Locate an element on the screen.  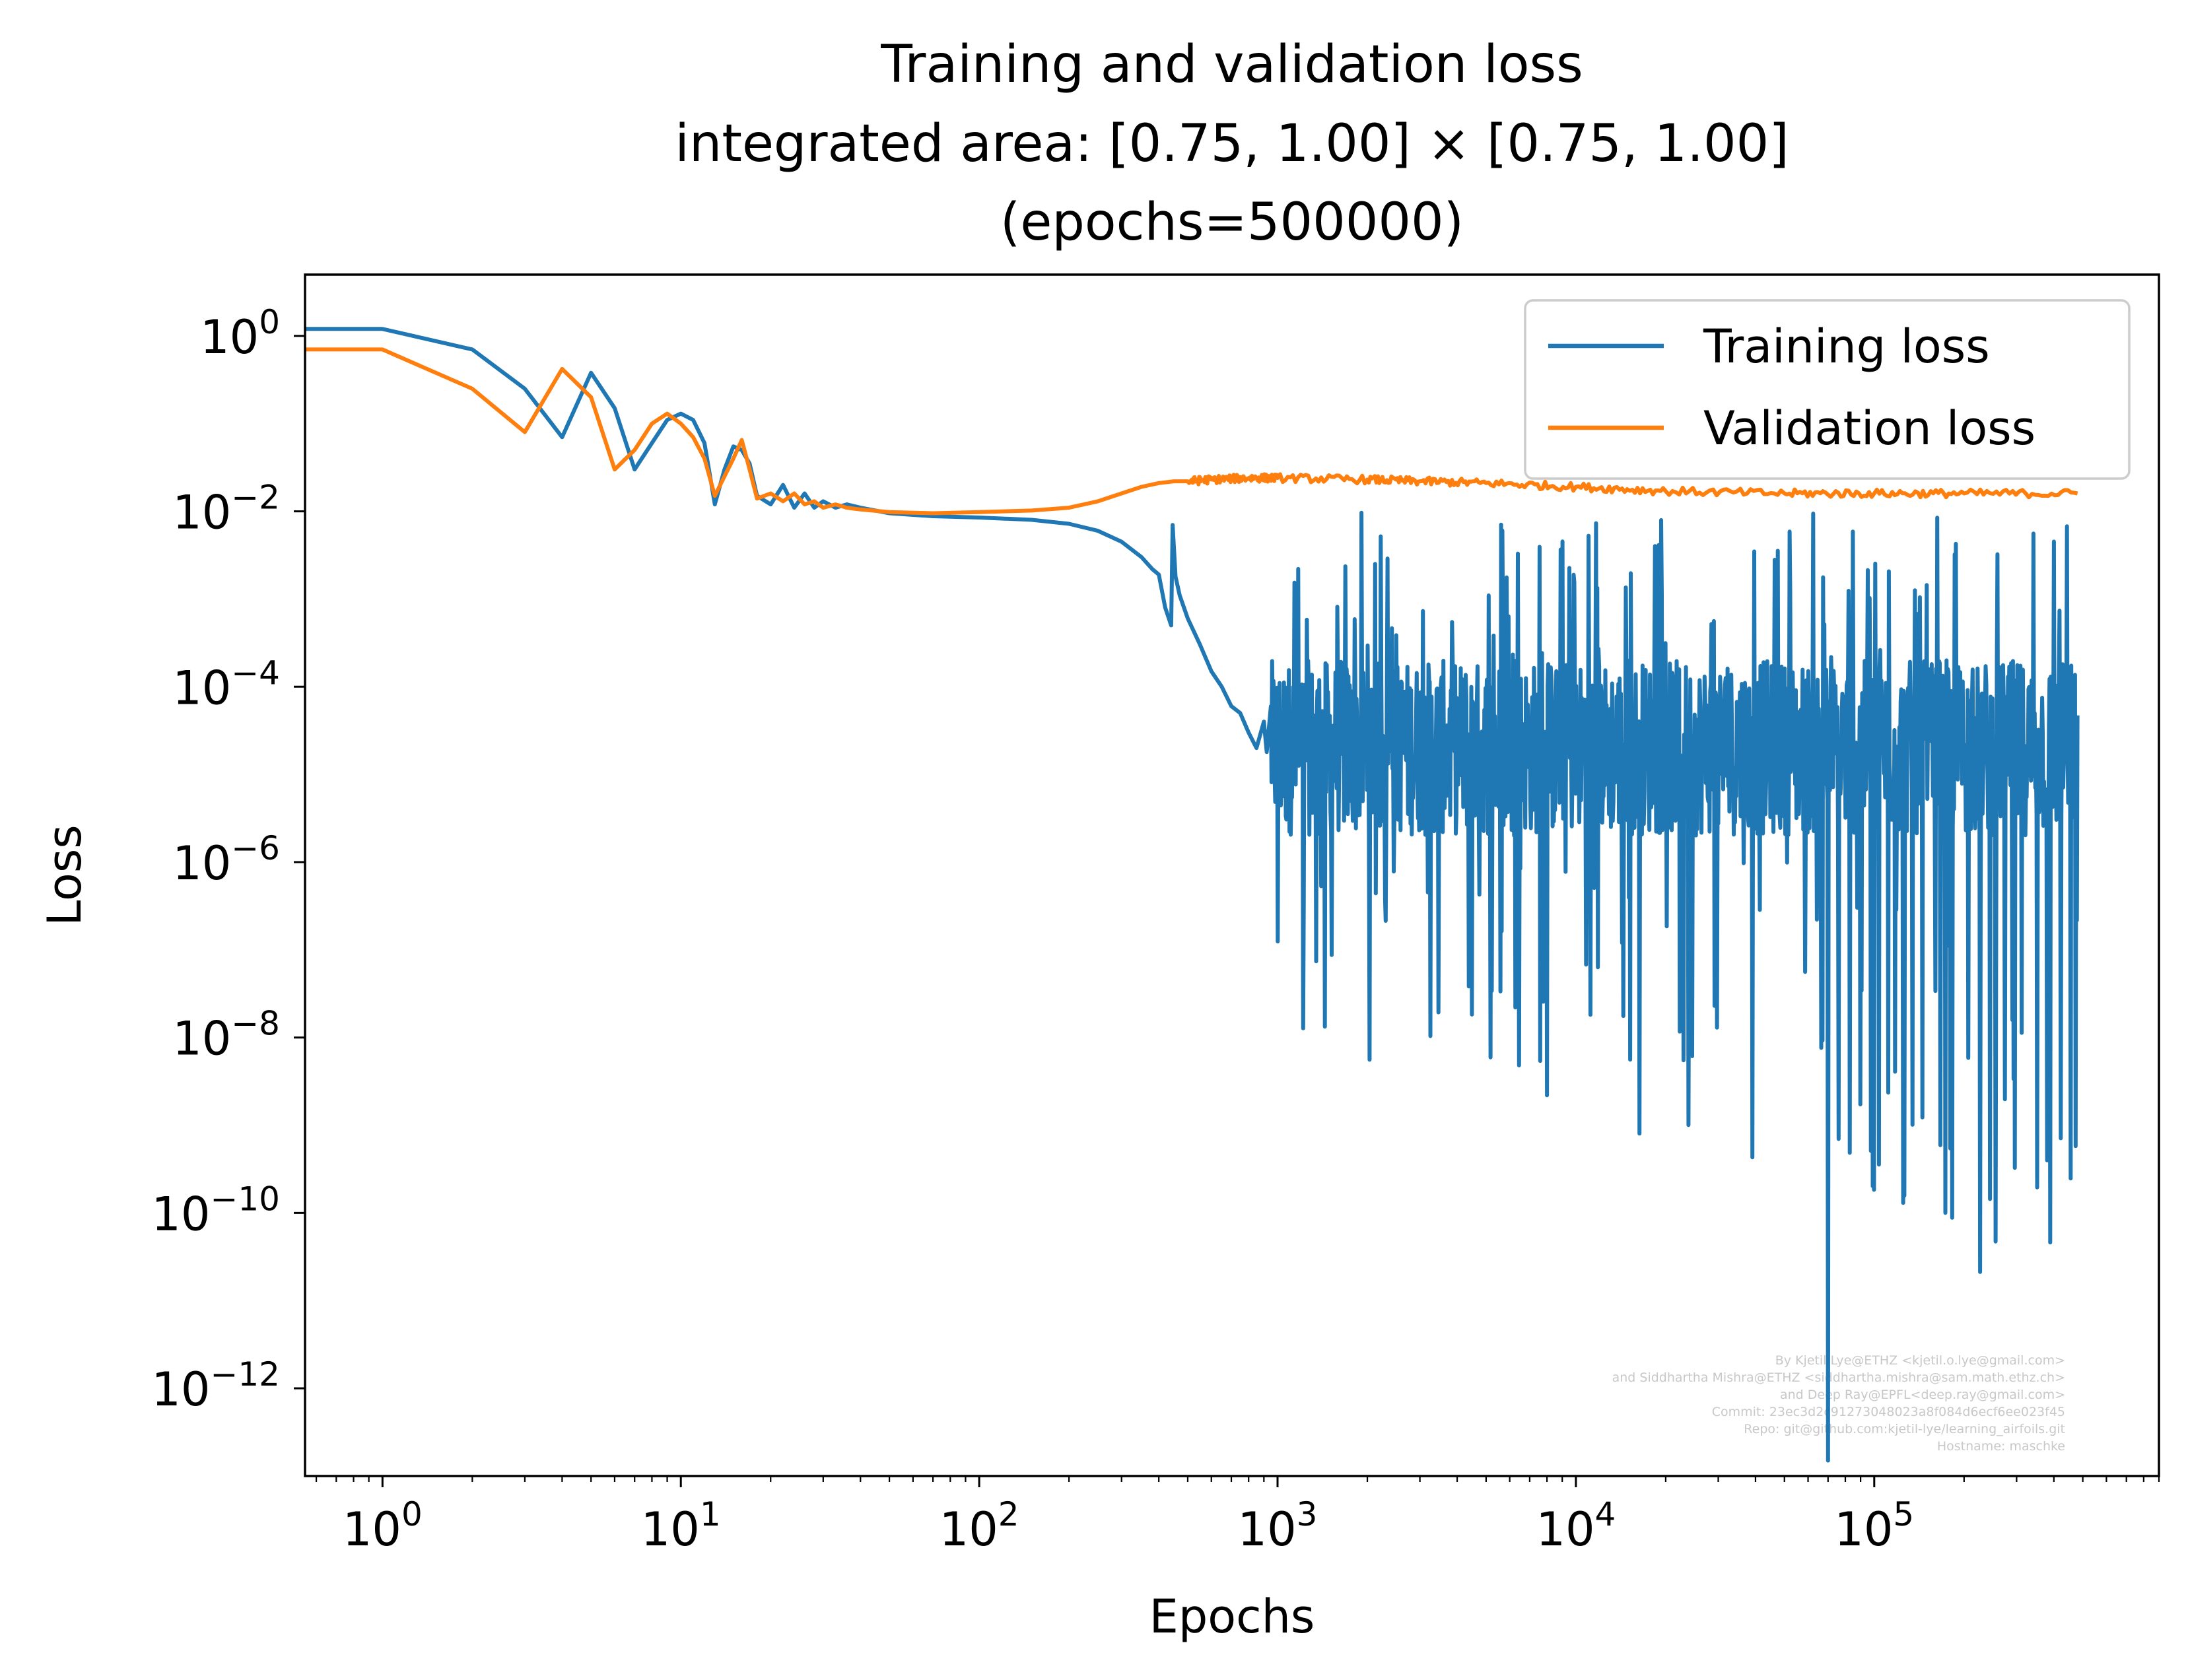
legend: Training loss Validation loss is located at coordinates (1827, 390).